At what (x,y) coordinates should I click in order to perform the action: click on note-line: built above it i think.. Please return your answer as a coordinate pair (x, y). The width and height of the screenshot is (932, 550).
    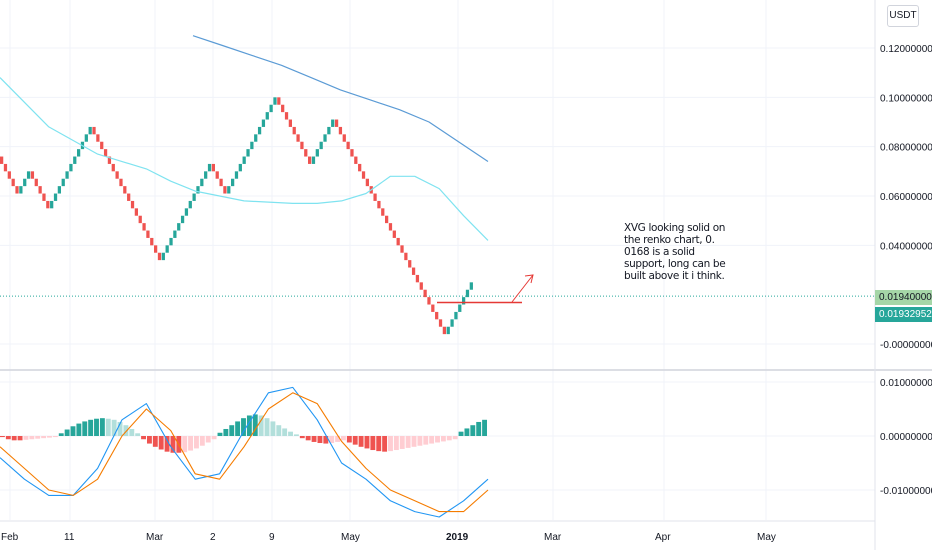
    Looking at the image, I should click on (674, 276).